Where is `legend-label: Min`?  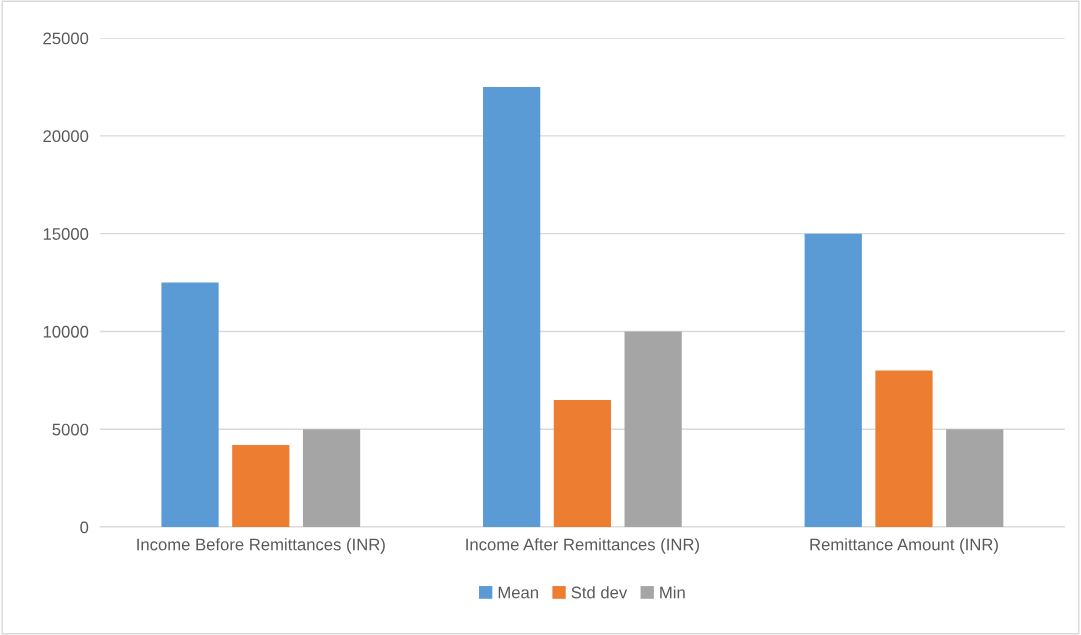 legend-label: Min is located at coordinates (672, 592).